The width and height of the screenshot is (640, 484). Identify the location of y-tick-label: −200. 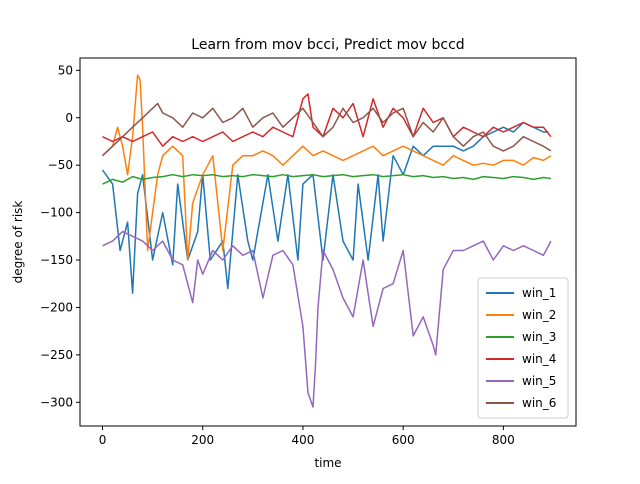
(56, 307).